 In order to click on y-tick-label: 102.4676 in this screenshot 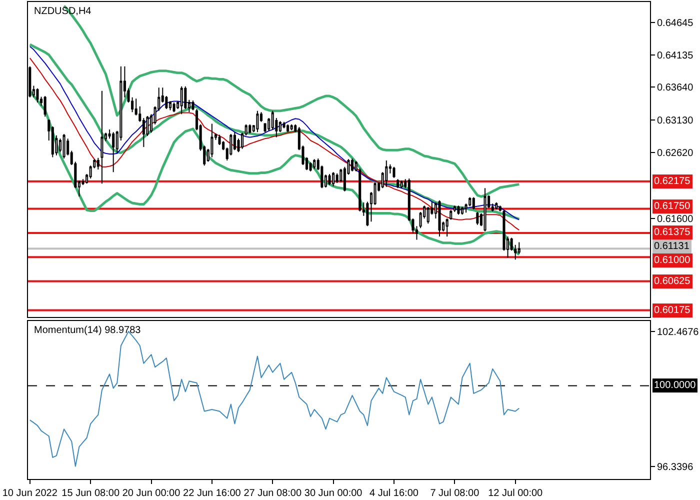, I will do `click(678, 332)`.